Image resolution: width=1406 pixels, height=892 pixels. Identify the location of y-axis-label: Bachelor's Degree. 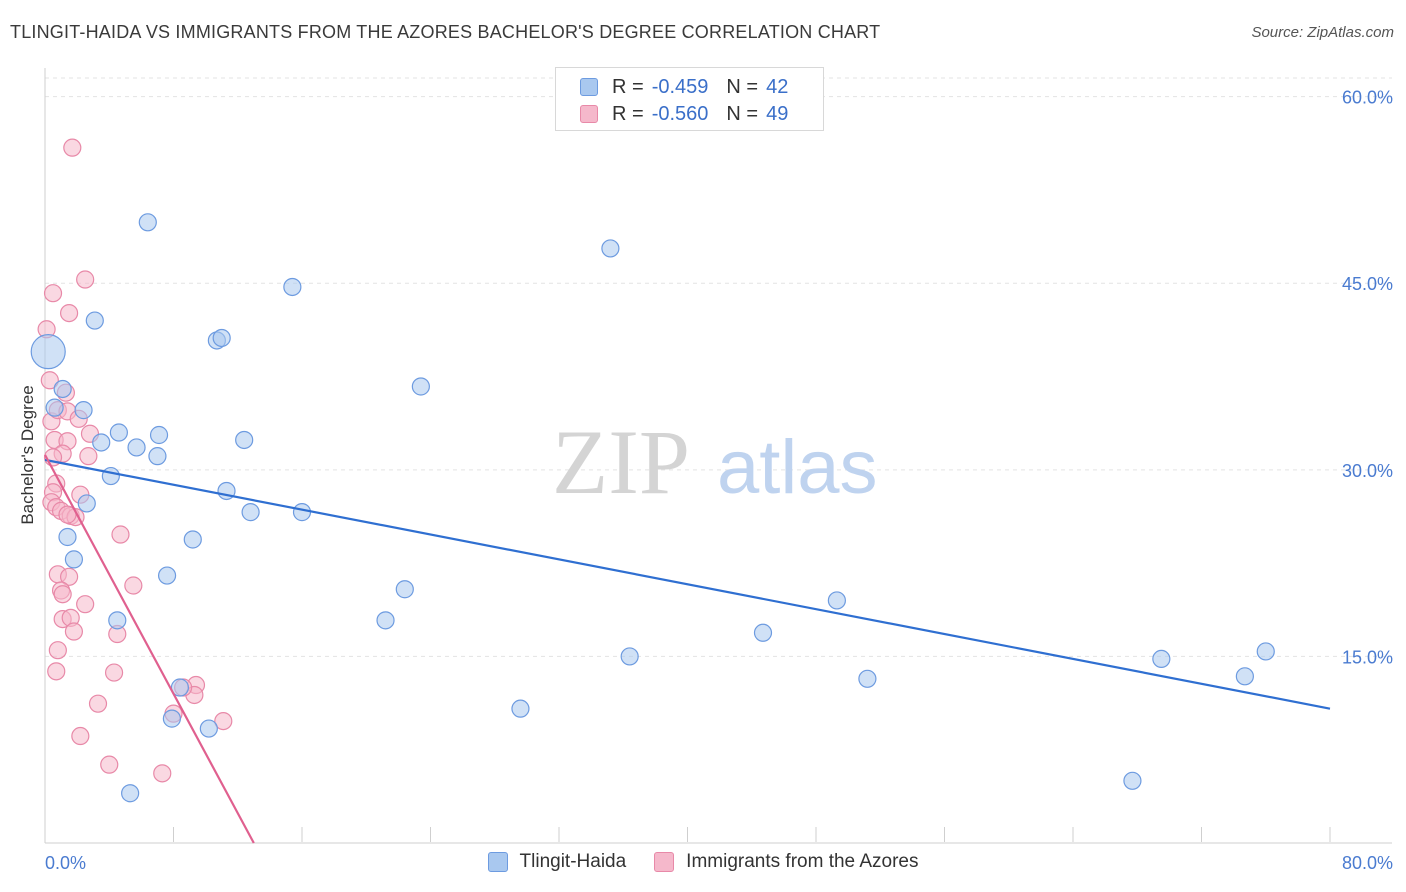
(27, 454).